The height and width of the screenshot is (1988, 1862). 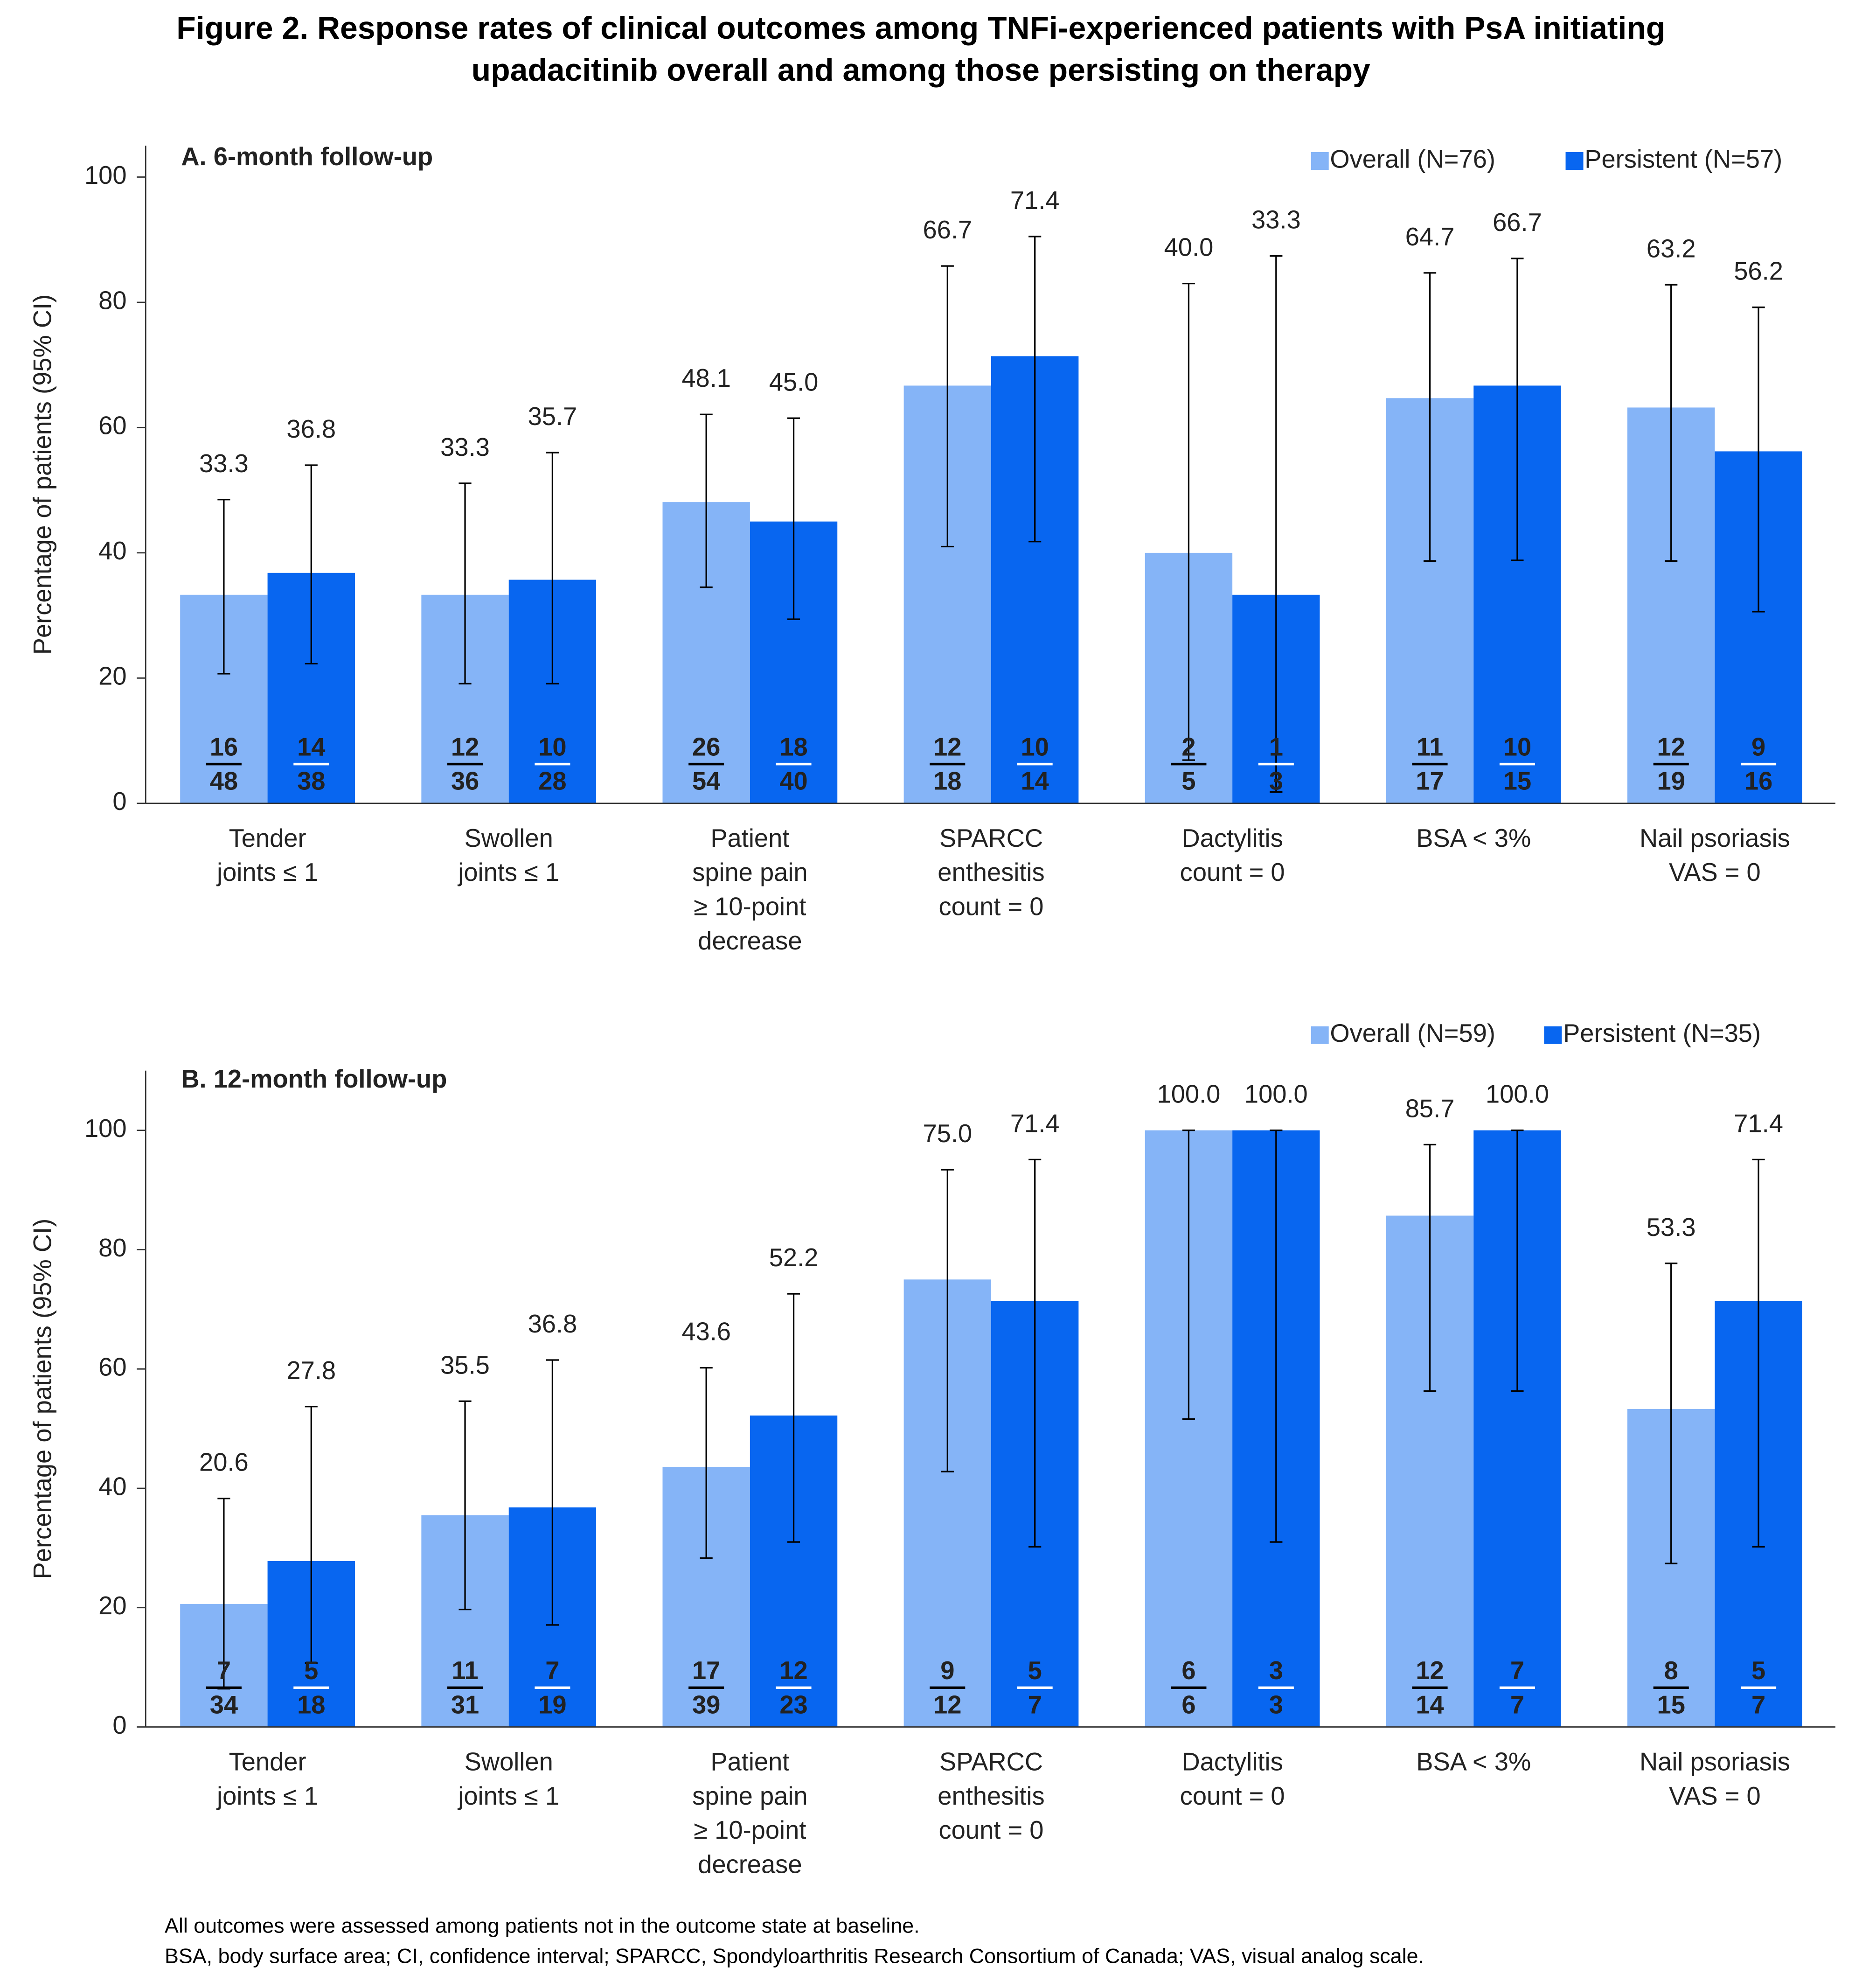 What do you see at coordinates (1671, 248) in the screenshot?
I see `value-label: 63.2` at bounding box center [1671, 248].